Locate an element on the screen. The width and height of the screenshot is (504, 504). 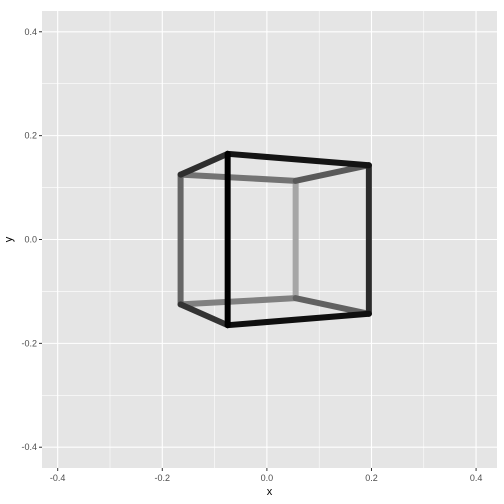
x-tick-label: 0.2 is located at coordinates (371, 478).